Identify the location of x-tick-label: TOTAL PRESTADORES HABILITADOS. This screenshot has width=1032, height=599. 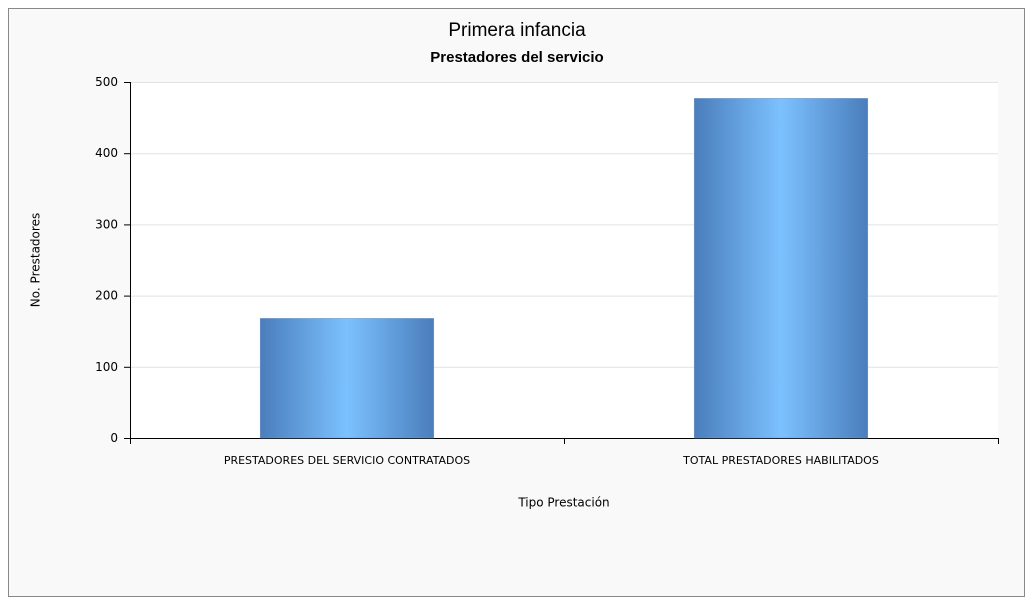
(780, 460).